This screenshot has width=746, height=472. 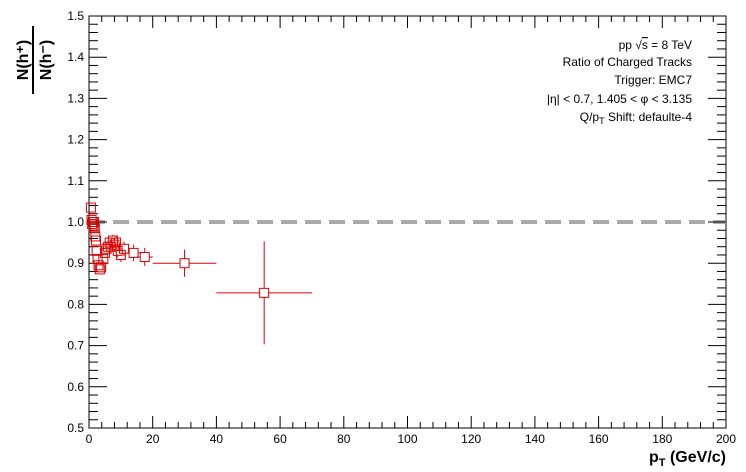 I want to click on x-tick-label: 180, so click(x=662, y=439).